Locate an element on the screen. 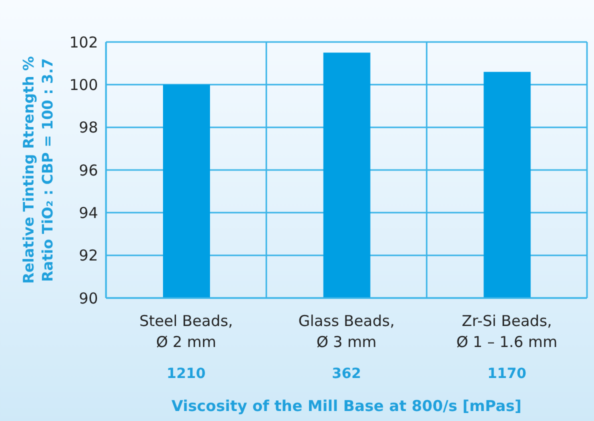 The width and height of the screenshot is (594, 421). x-tick-label: Glass Beads, Ø 3 mm is located at coordinates (346, 331).